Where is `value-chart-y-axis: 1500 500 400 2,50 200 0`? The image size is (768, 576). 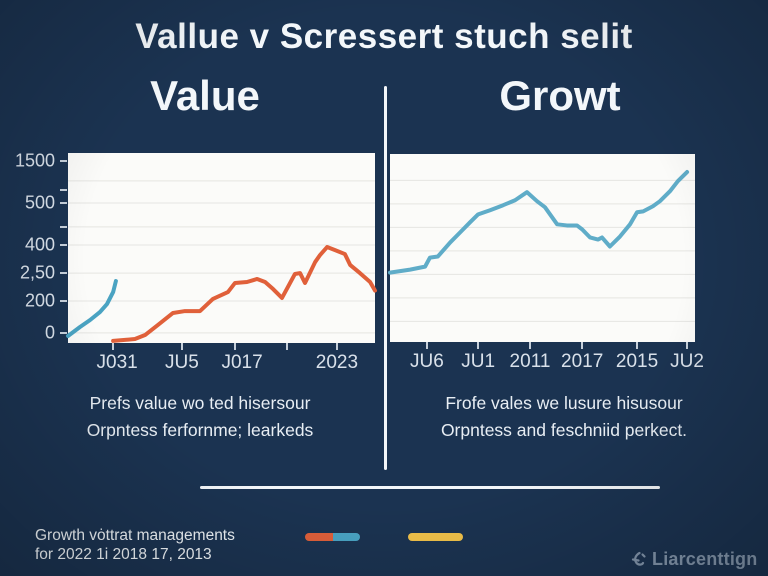
value-chart-y-axis: 1500 500 400 2,50 200 0 is located at coordinates (34, 246).